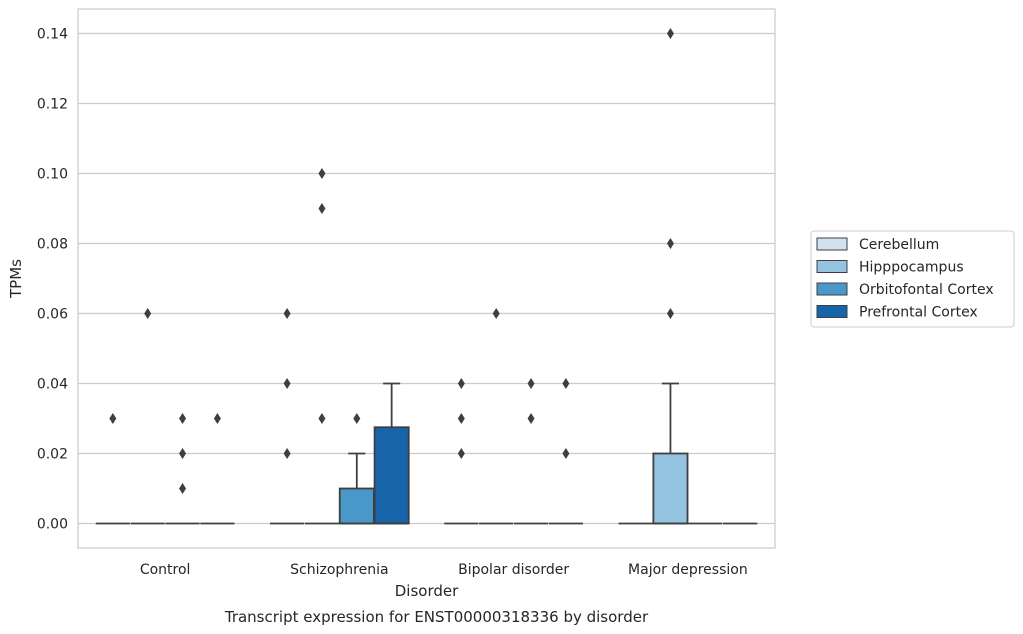 The height and width of the screenshot is (634, 1023). I want to click on y-tick-label: 0.08, so click(52, 245).